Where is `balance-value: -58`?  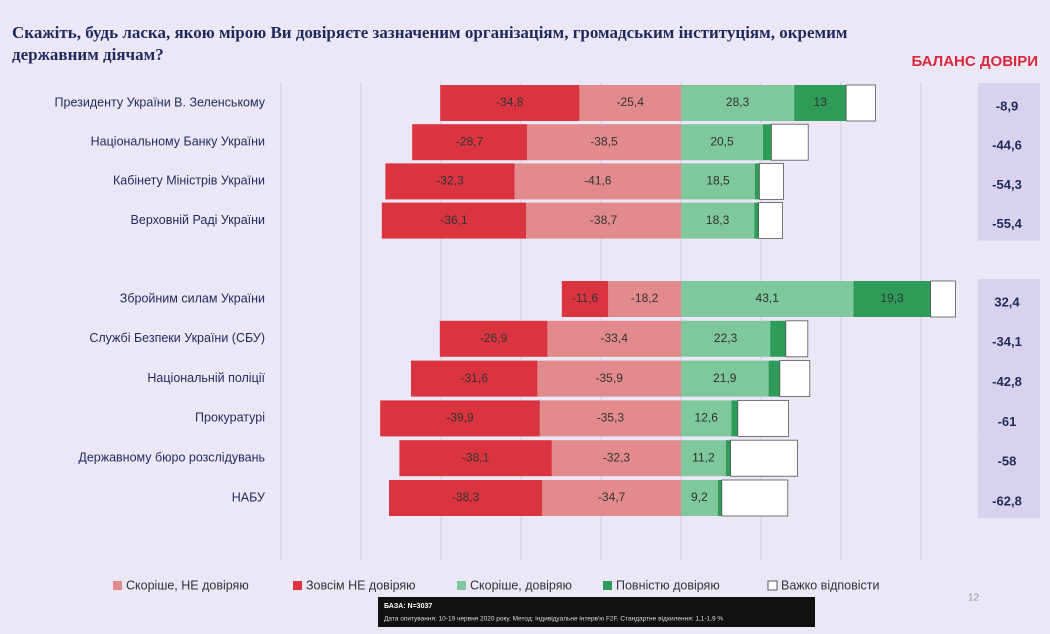 balance-value: -58 is located at coordinates (1007, 461).